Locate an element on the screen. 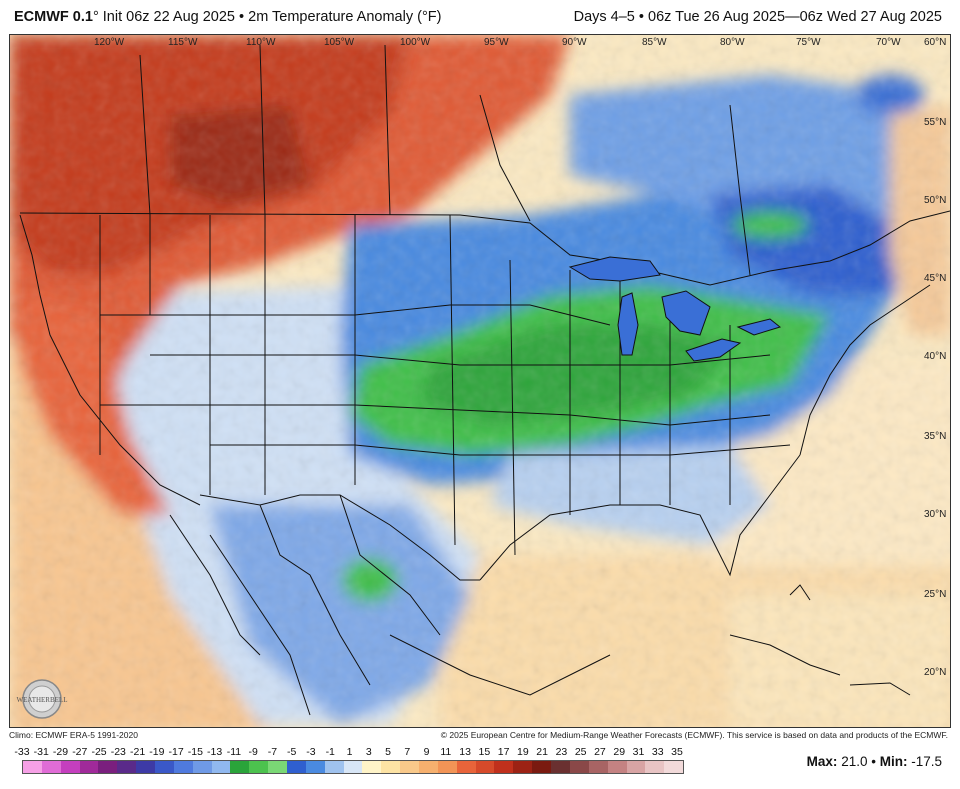  min-value: -17.5 is located at coordinates (926, 761).